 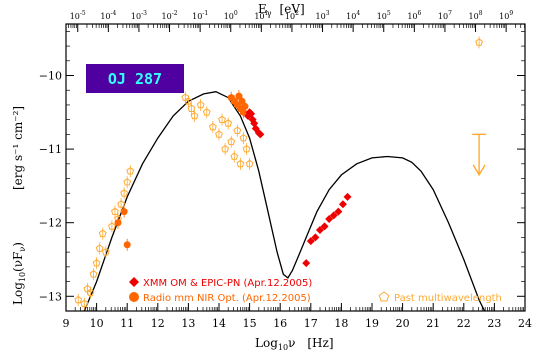 What do you see at coordinates (18, 148) in the screenshot?
I see `y-axis-title-units: [erg s⁻¹ cm⁻²]` at bounding box center [18, 148].